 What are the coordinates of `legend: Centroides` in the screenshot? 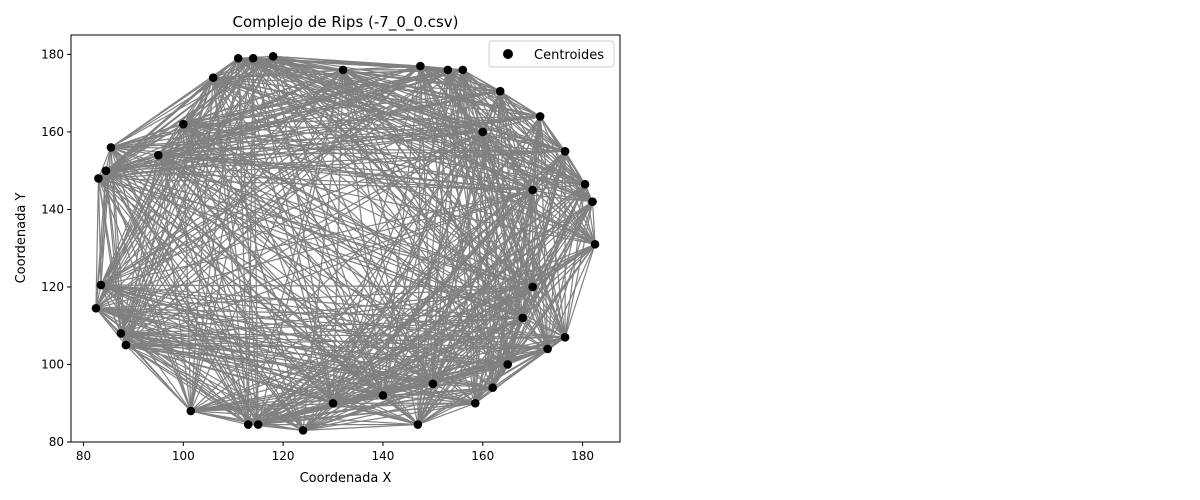 It's located at (551, 54).